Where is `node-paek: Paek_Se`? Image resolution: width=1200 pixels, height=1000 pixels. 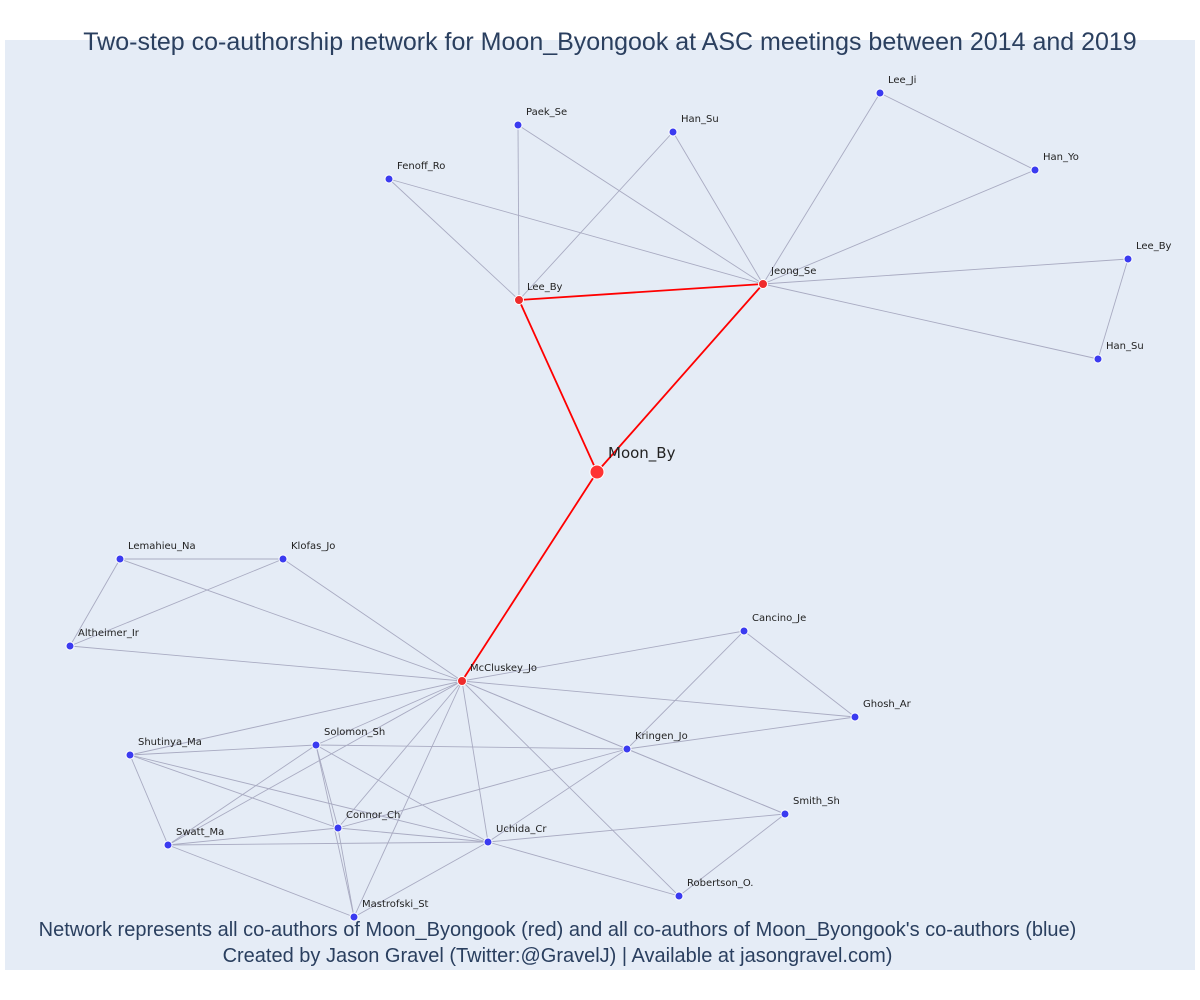 node-paek: Paek_Se is located at coordinates (540, 118).